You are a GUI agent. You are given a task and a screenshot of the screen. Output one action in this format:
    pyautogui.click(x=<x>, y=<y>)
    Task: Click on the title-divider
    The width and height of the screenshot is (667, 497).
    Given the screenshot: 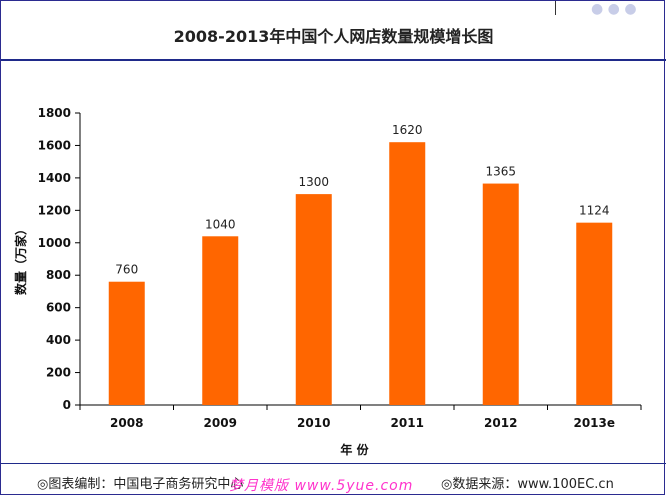 What is the action you would take?
    pyautogui.click(x=333, y=60)
    